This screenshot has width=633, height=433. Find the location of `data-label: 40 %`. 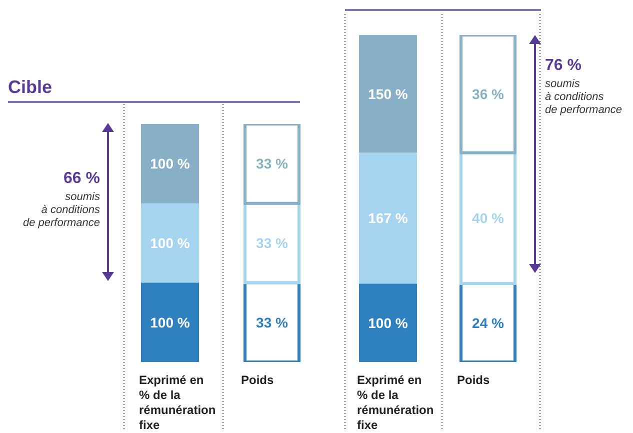

data-label: 40 % is located at coordinates (488, 218).